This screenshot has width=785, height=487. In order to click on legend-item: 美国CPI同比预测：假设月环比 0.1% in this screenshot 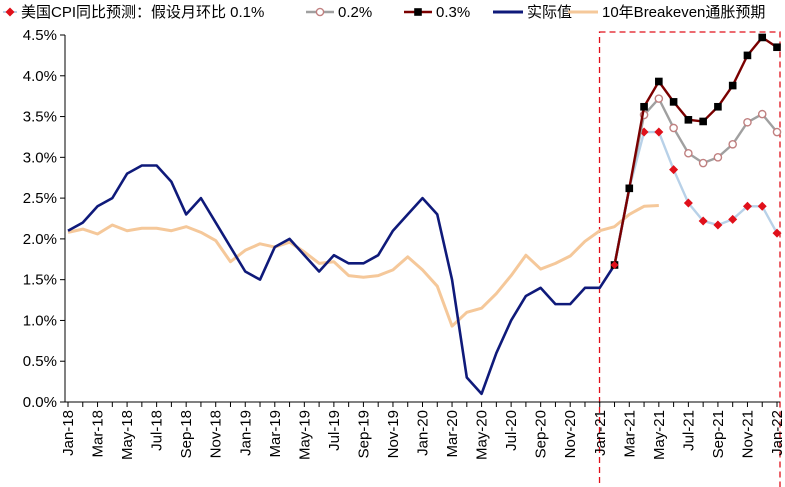, I will do `click(133, 12)`.